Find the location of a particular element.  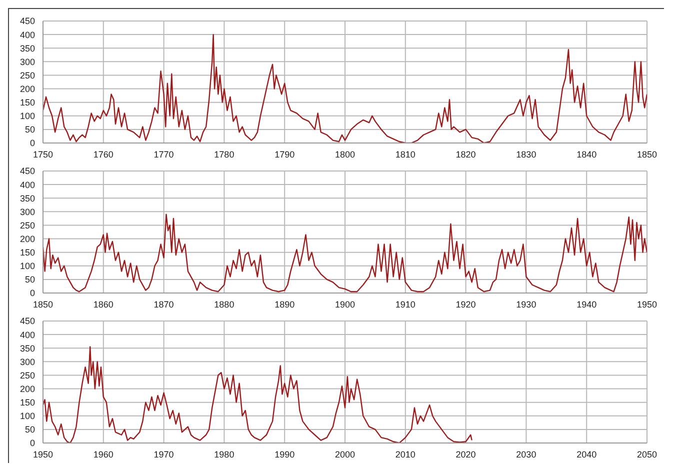

x-tick-label: 1790 is located at coordinates (284, 154).